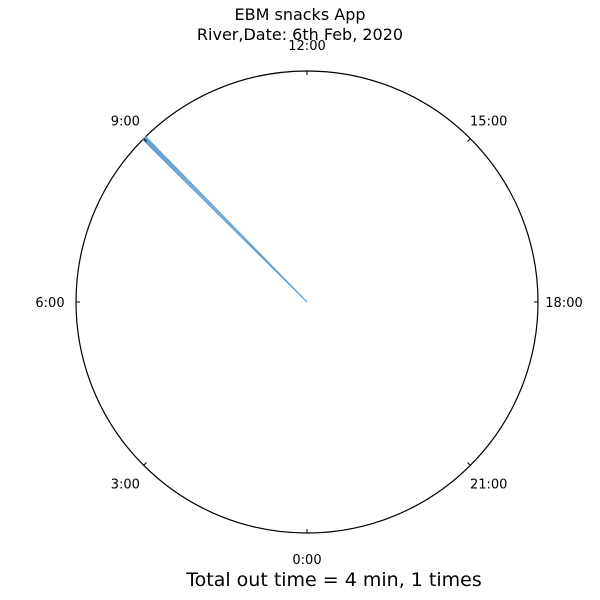 The height and width of the screenshot is (600, 600). What do you see at coordinates (300, 34) in the screenshot?
I see `chart-title-line2: River,Date: 6th Feb, 2020` at bounding box center [300, 34].